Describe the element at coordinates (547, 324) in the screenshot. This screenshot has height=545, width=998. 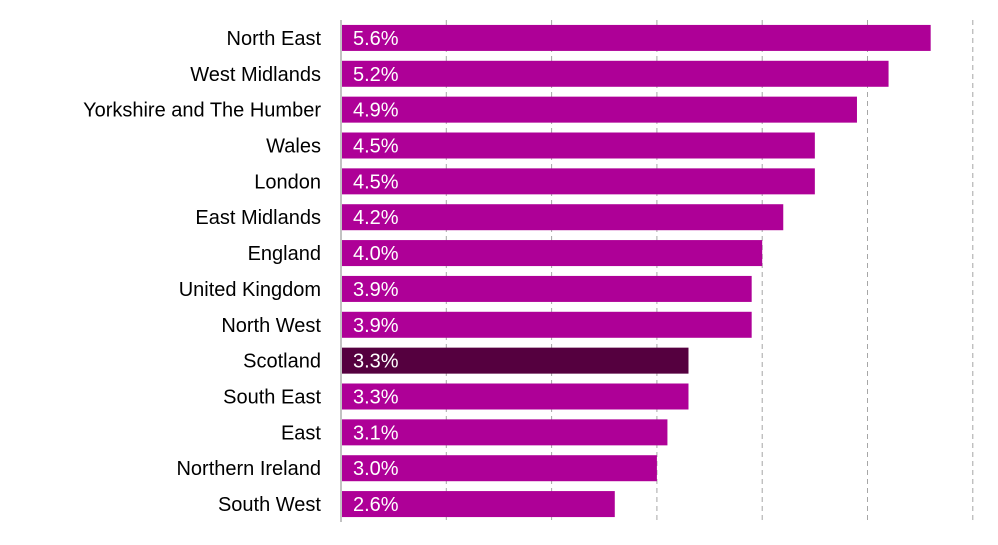
I see `bar-north-west` at that location.